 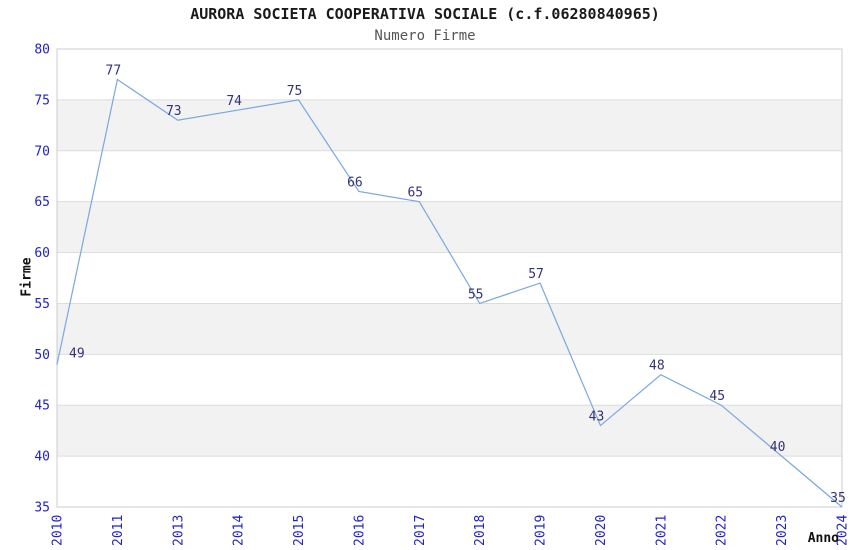 What do you see at coordinates (359, 530) in the screenshot?
I see `x-tick-label: 2016` at bounding box center [359, 530].